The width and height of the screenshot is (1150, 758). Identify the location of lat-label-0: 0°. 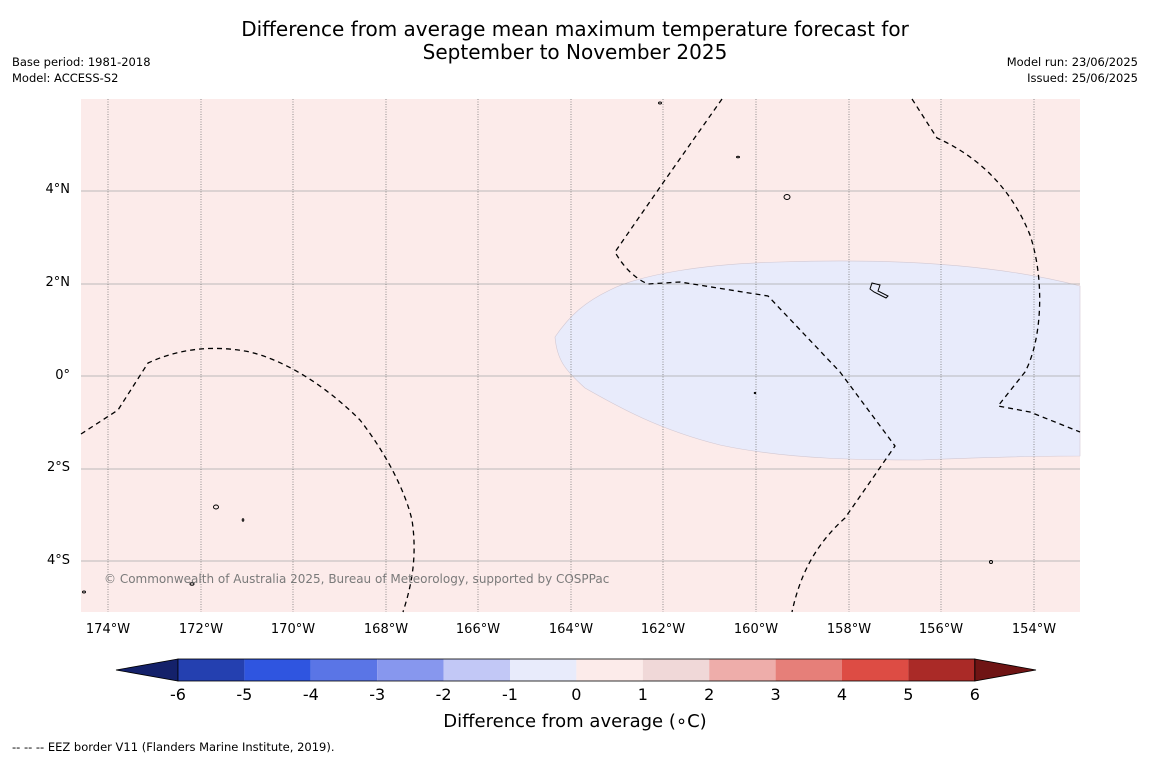
(62, 375).